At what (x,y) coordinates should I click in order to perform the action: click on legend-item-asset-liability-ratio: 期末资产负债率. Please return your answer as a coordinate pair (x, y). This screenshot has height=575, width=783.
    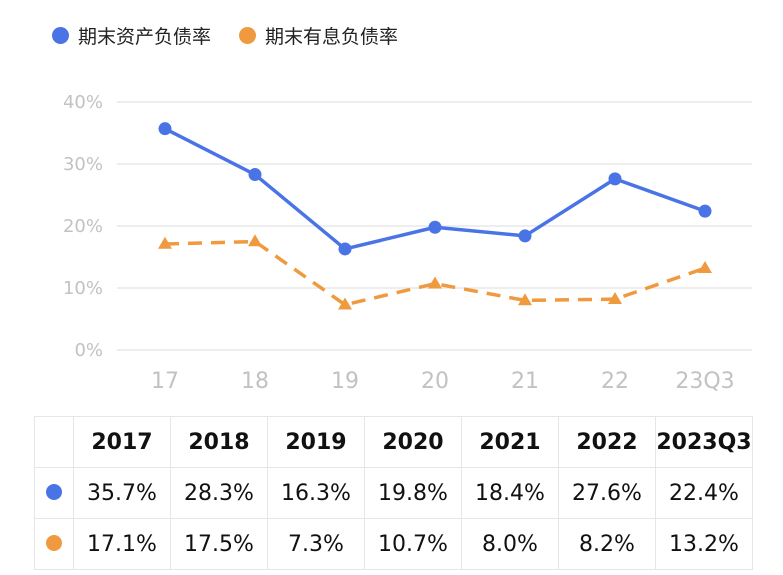
    Looking at the image, I should click on (131, 35).